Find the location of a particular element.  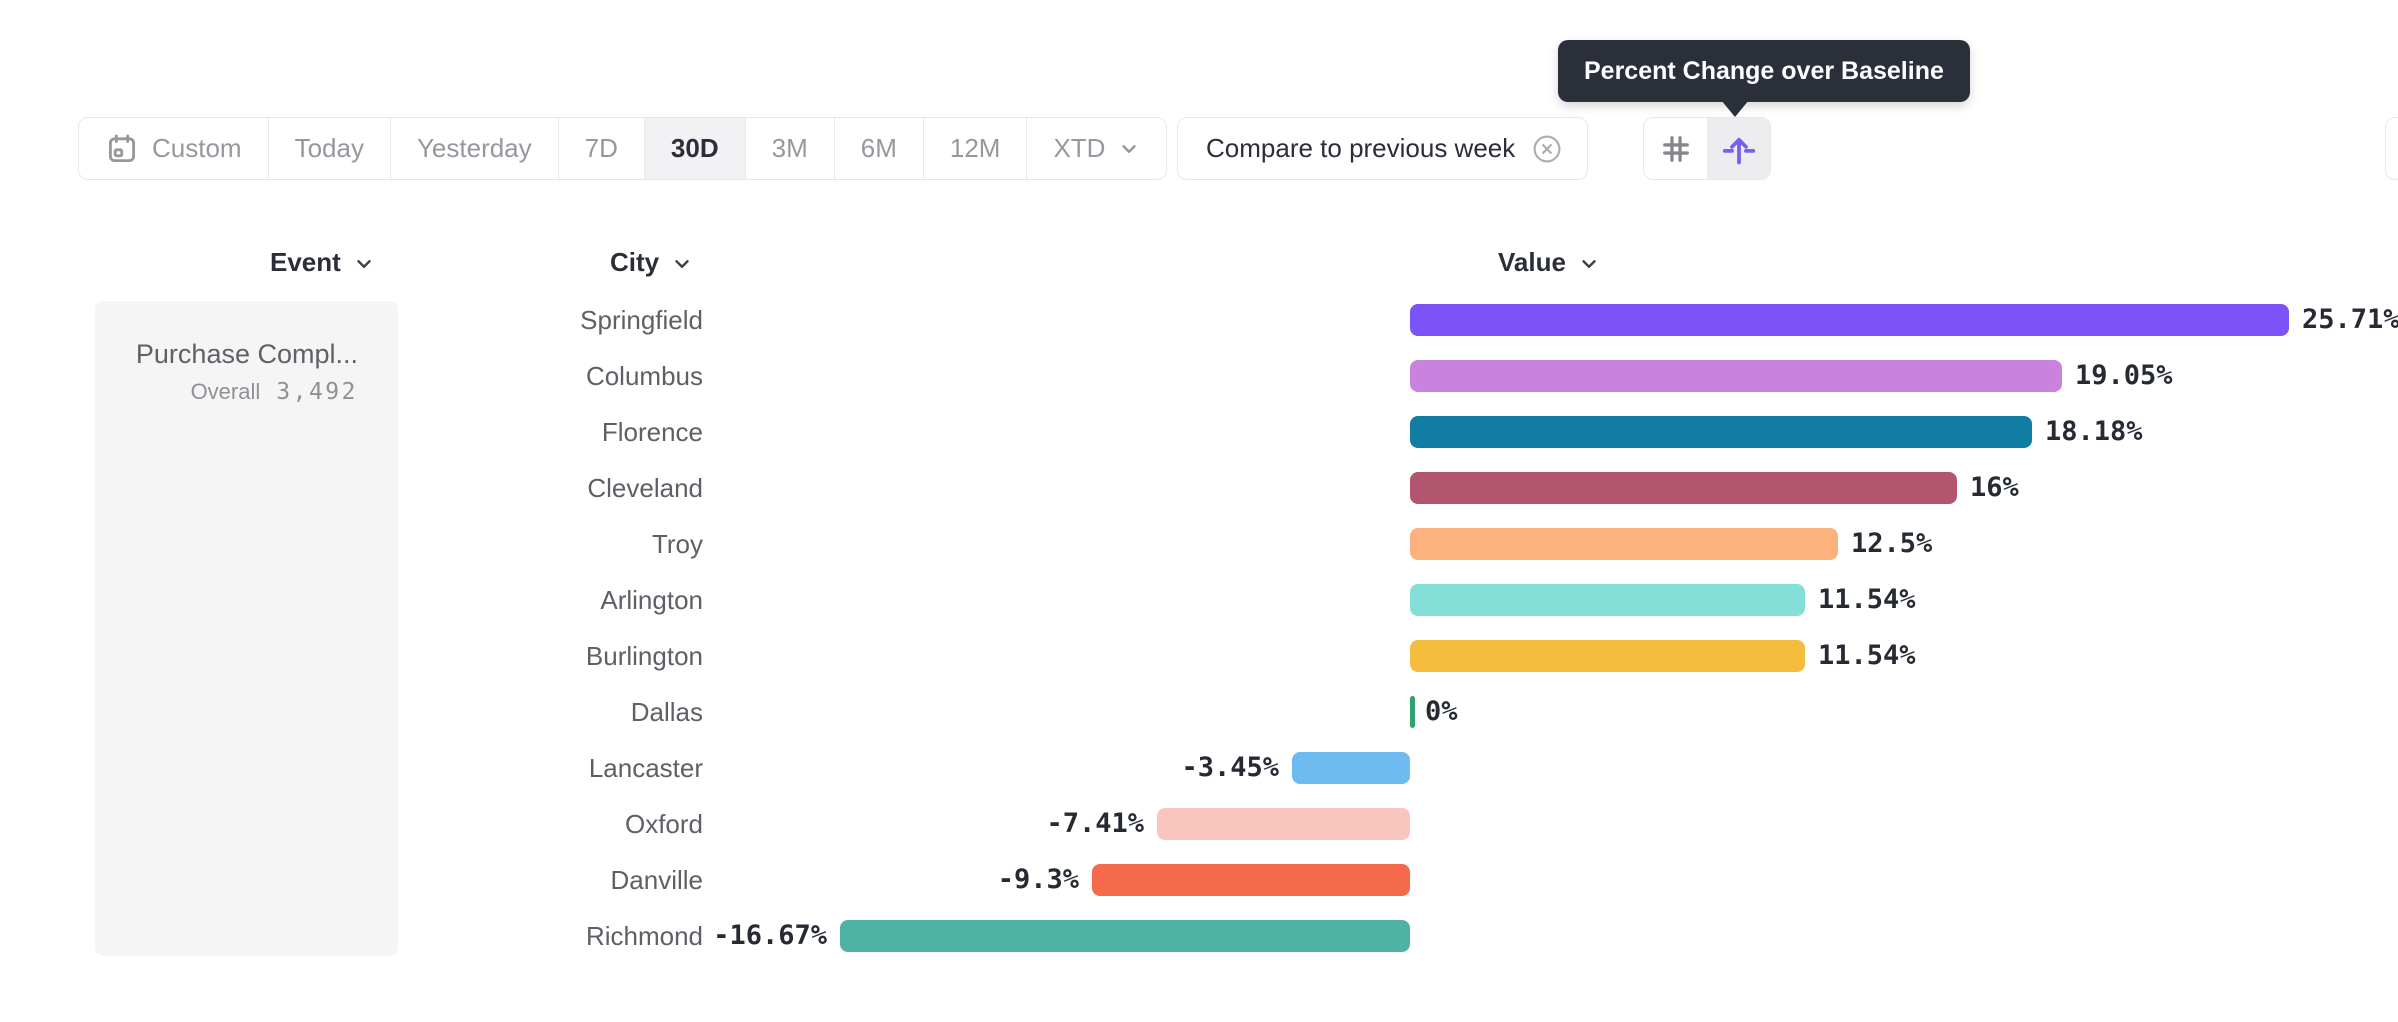

date-range-label: 6M is located at coordinates (878, 148).